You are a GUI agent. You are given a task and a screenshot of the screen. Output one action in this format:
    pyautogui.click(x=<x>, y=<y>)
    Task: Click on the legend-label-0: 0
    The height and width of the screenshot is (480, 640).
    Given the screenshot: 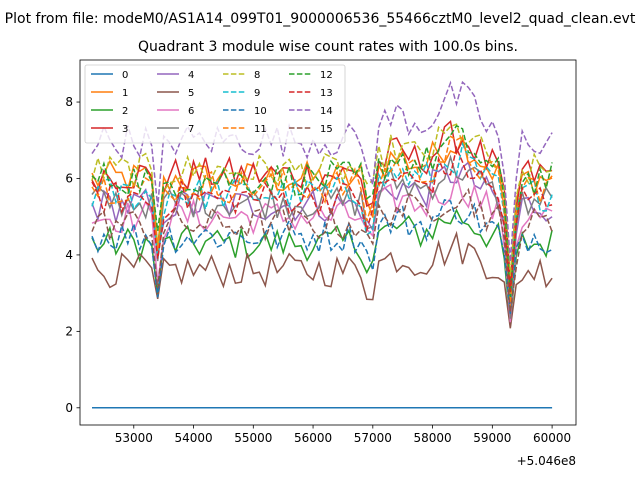 What is the action you would take?
    pyautogui.click(x=125, y=75)
    